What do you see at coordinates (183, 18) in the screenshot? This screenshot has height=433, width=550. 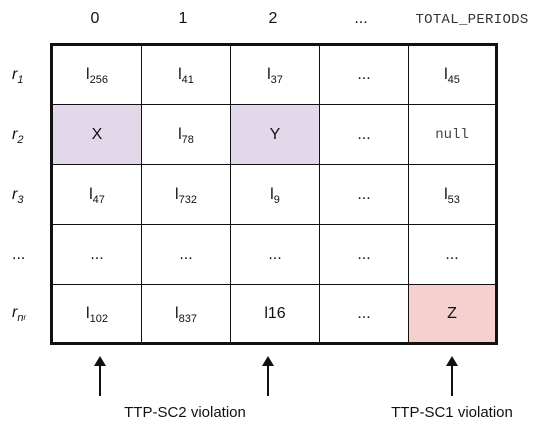 I see `column-header-1: 1` at bounding box center [183, 18].